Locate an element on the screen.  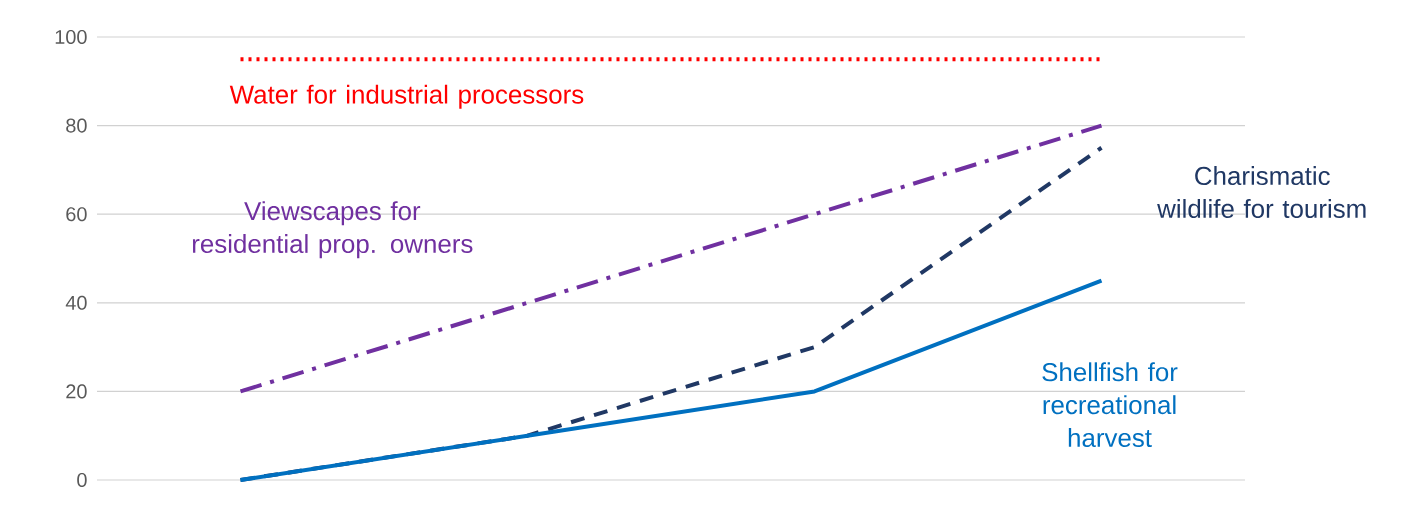
y-tick-label: 80 is located at coordinates (76, 125).